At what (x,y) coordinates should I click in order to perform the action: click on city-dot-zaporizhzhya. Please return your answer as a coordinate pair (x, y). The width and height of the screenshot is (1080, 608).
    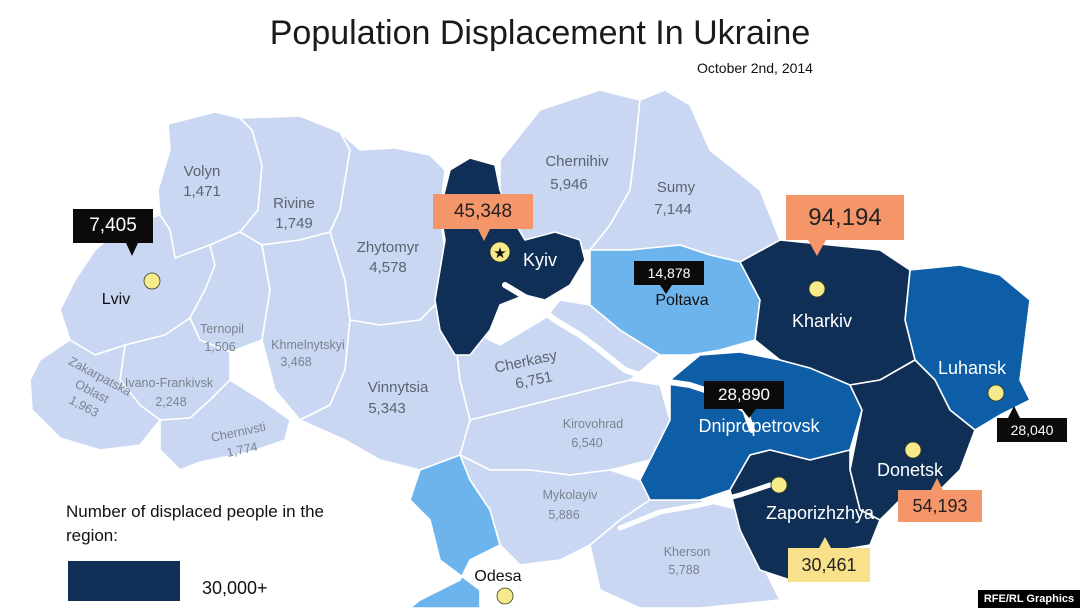
    Looking at the image, I should click on (779, 485).